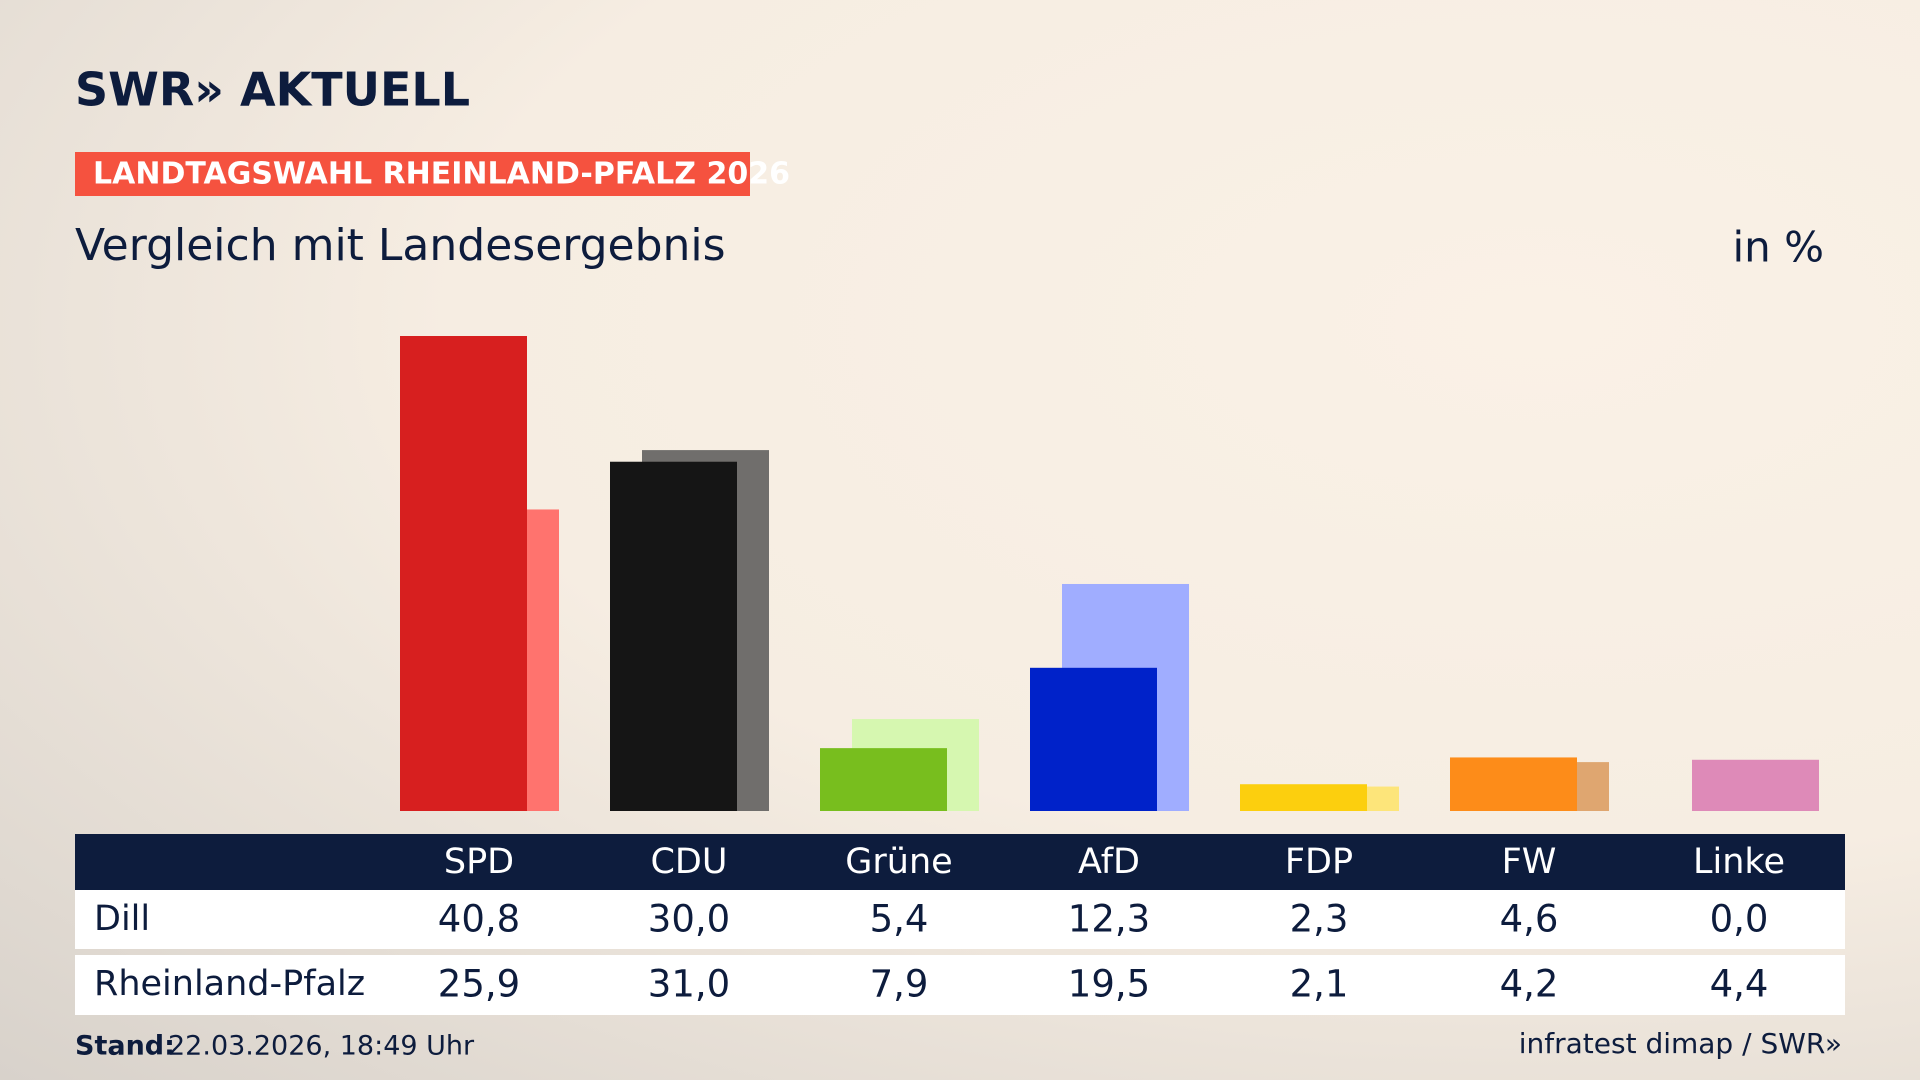 This screenshot has height=1084, width=1920. What do you see at coordinates (1680, 1043) in the screenshot?
I see `source: infratest dimap / SWR»` at bounding box center [1680, 1043].